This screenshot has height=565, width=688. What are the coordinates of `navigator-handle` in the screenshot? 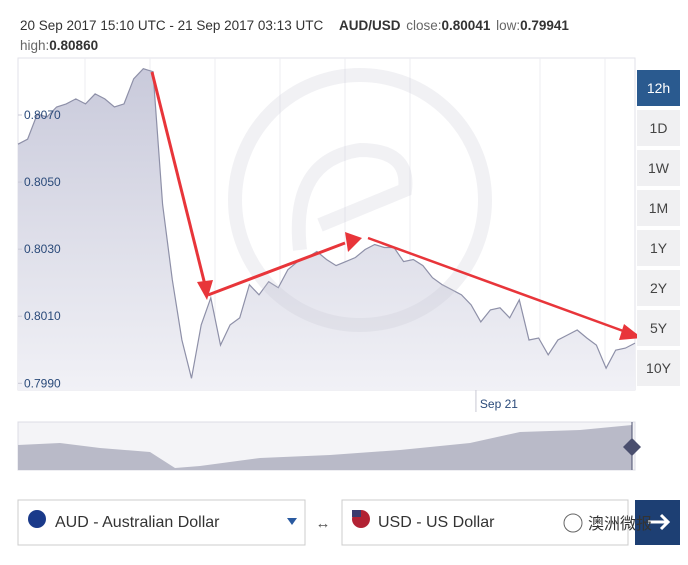 It's located at (632, 447).